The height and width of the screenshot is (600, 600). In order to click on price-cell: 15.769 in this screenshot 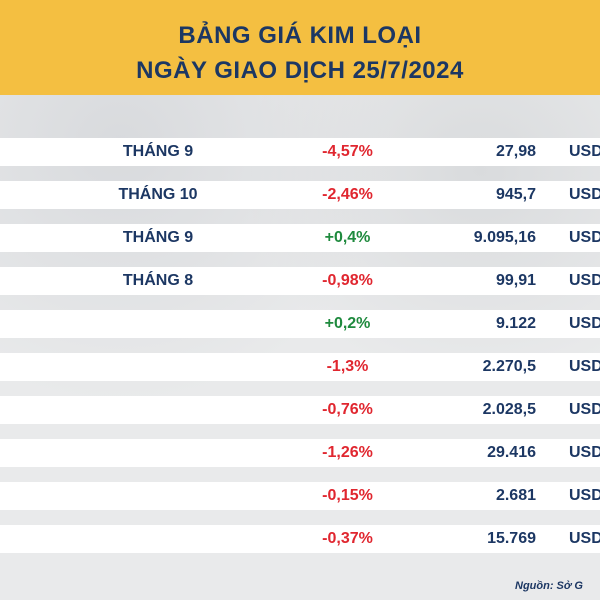, I will do `click(511, 538)`.